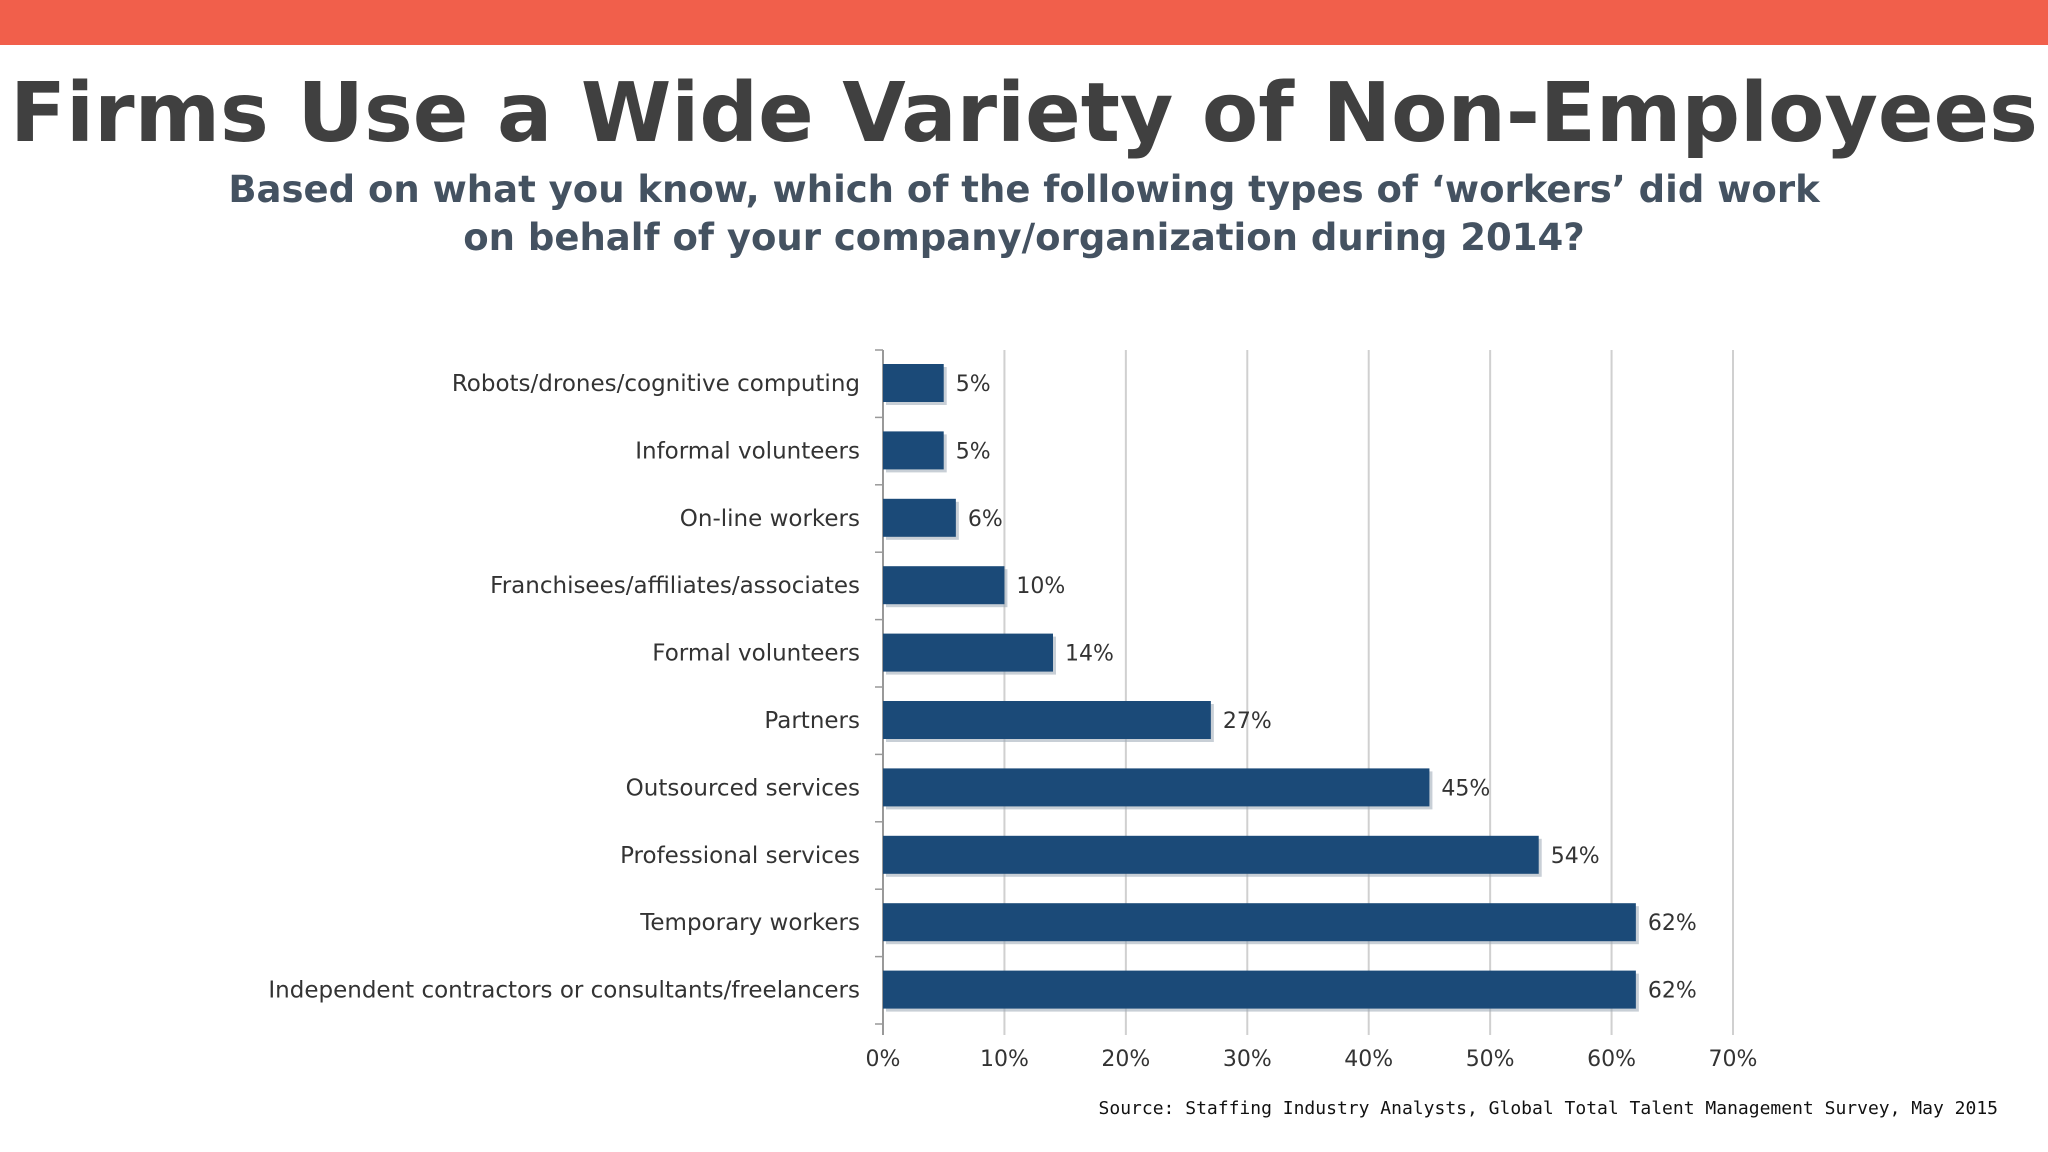  I want to click on category-label: On-line workers, so click(770, 519).